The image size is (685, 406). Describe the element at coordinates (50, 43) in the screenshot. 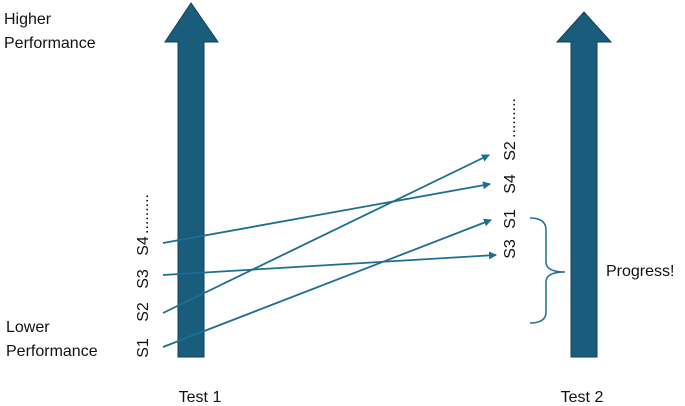

I see `higher-label: Performance` at that location.